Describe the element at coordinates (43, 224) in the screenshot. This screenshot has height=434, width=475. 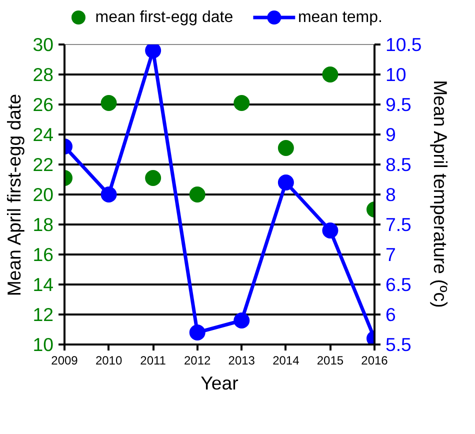
I see `y-tick-label: 18` at that location.